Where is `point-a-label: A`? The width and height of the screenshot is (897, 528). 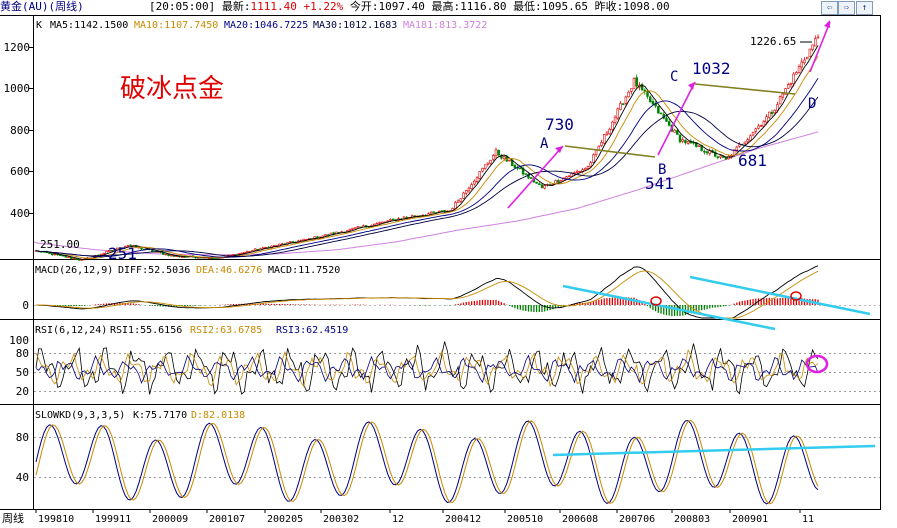 point-a-label: A is located at coordinates (544, 144).